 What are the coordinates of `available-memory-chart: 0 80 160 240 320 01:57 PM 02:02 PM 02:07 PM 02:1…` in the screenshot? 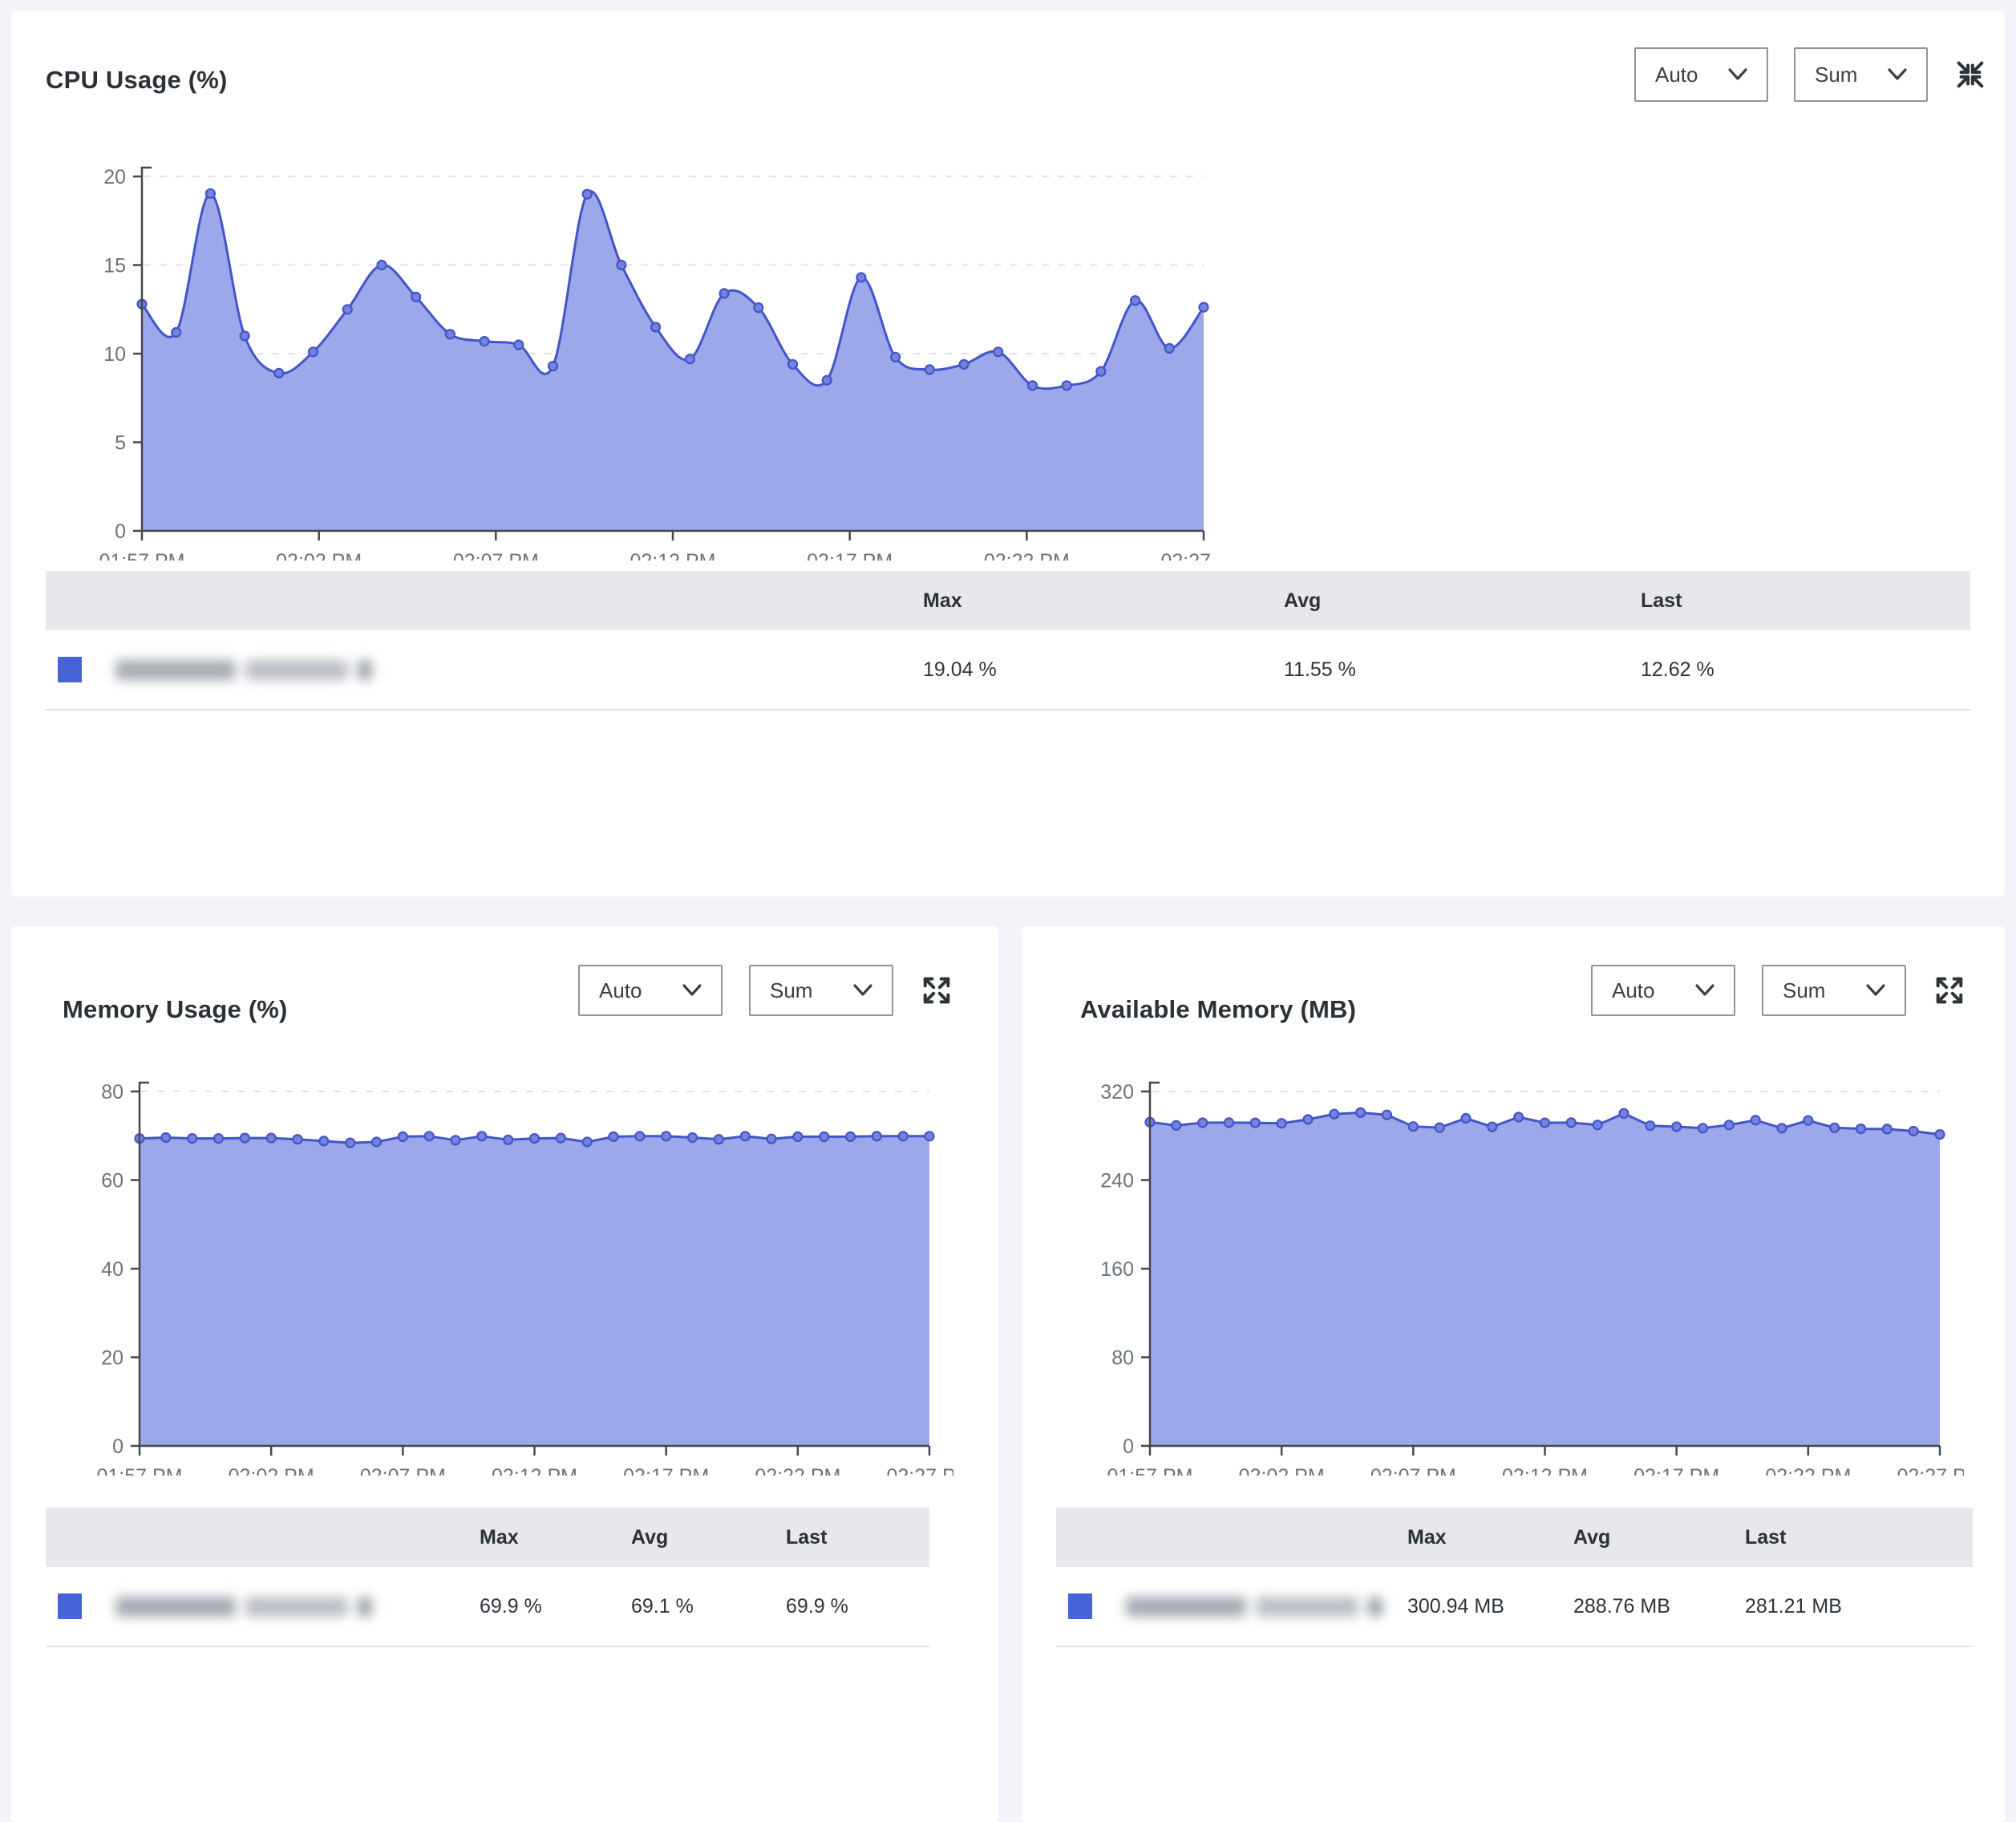 It's located at (1515, 1271).